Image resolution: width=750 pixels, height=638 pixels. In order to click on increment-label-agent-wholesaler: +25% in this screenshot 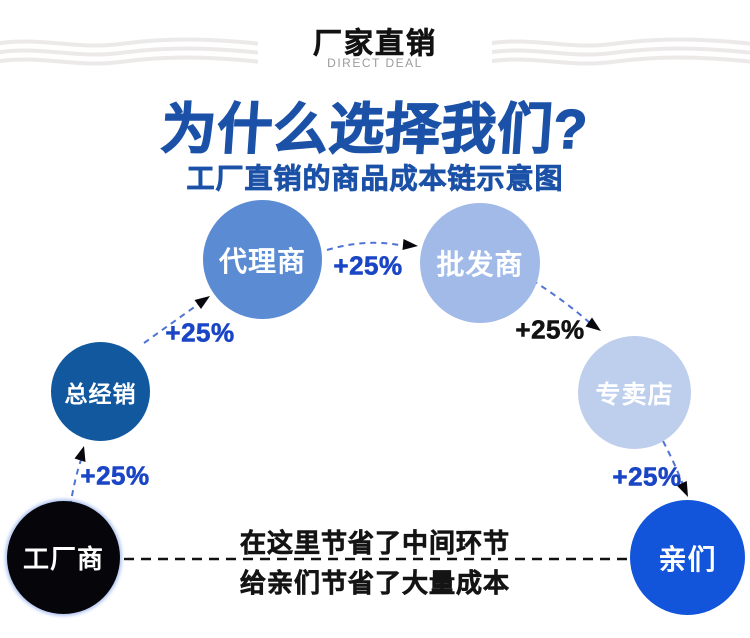, I will do `click(368, 265)`.